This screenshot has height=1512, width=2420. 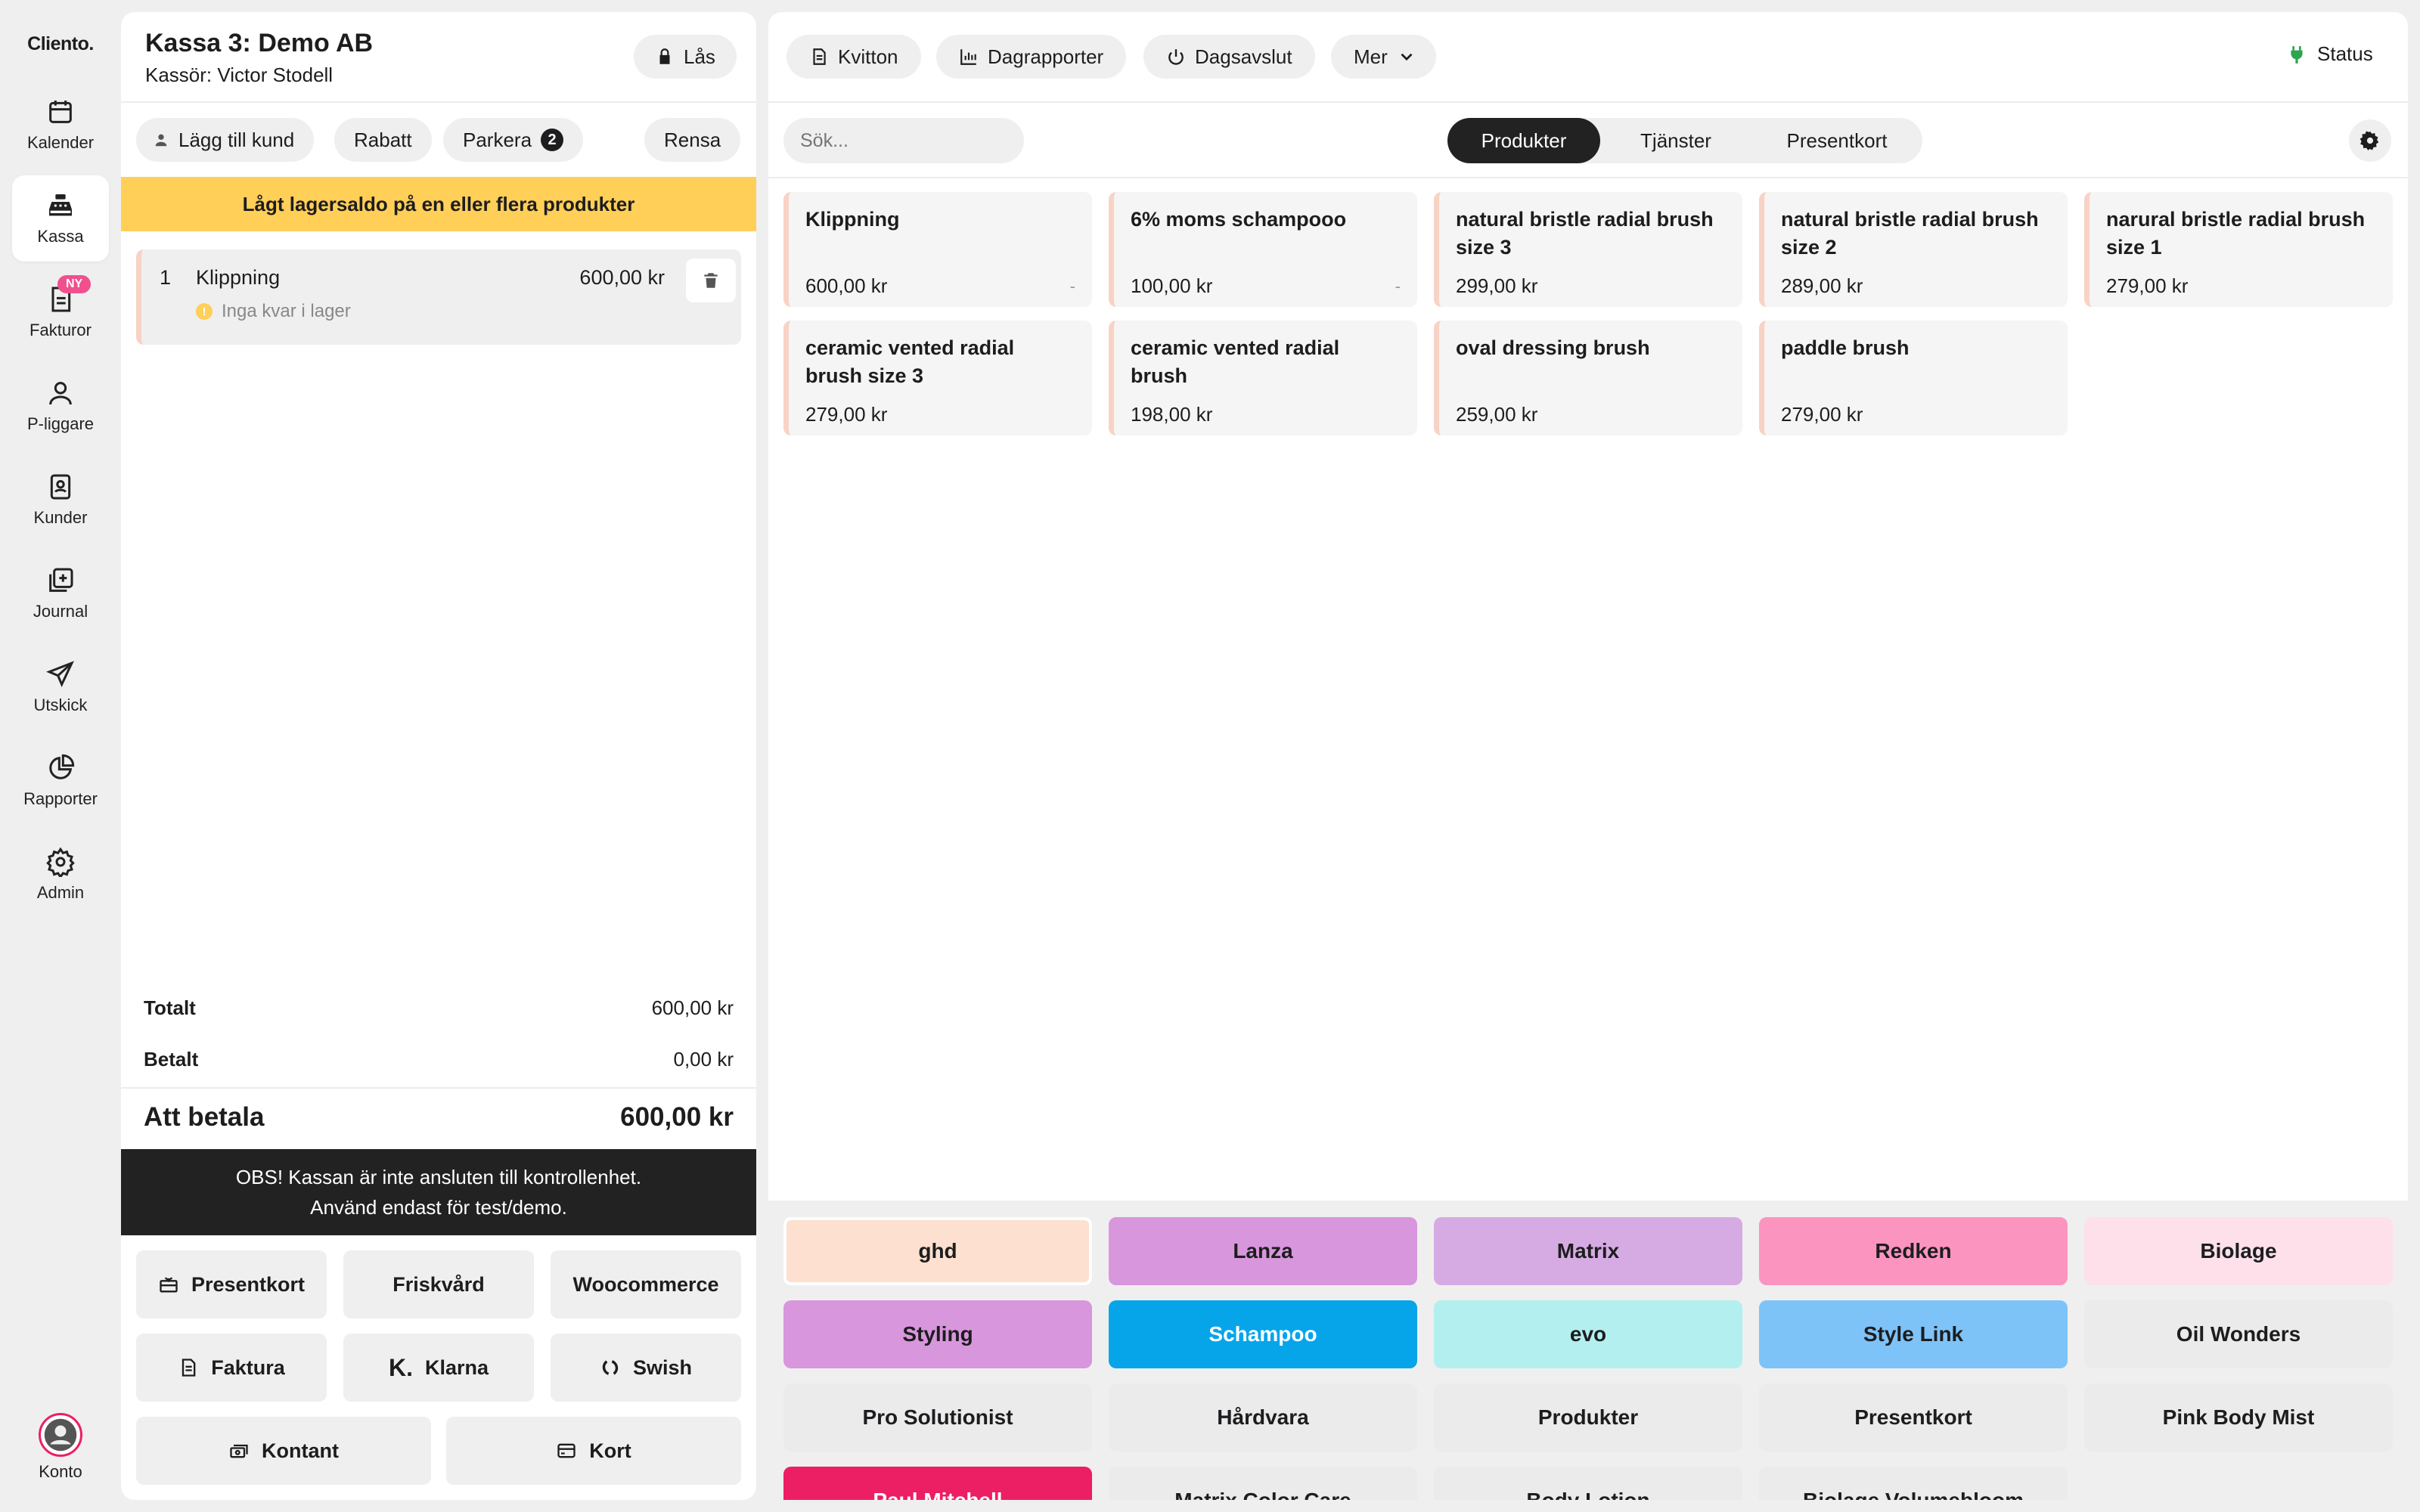 What do you see at coordinates (2330, 54) in the screenshot?
I see `status-indicator: Status` at bounding box center [2330, 54].